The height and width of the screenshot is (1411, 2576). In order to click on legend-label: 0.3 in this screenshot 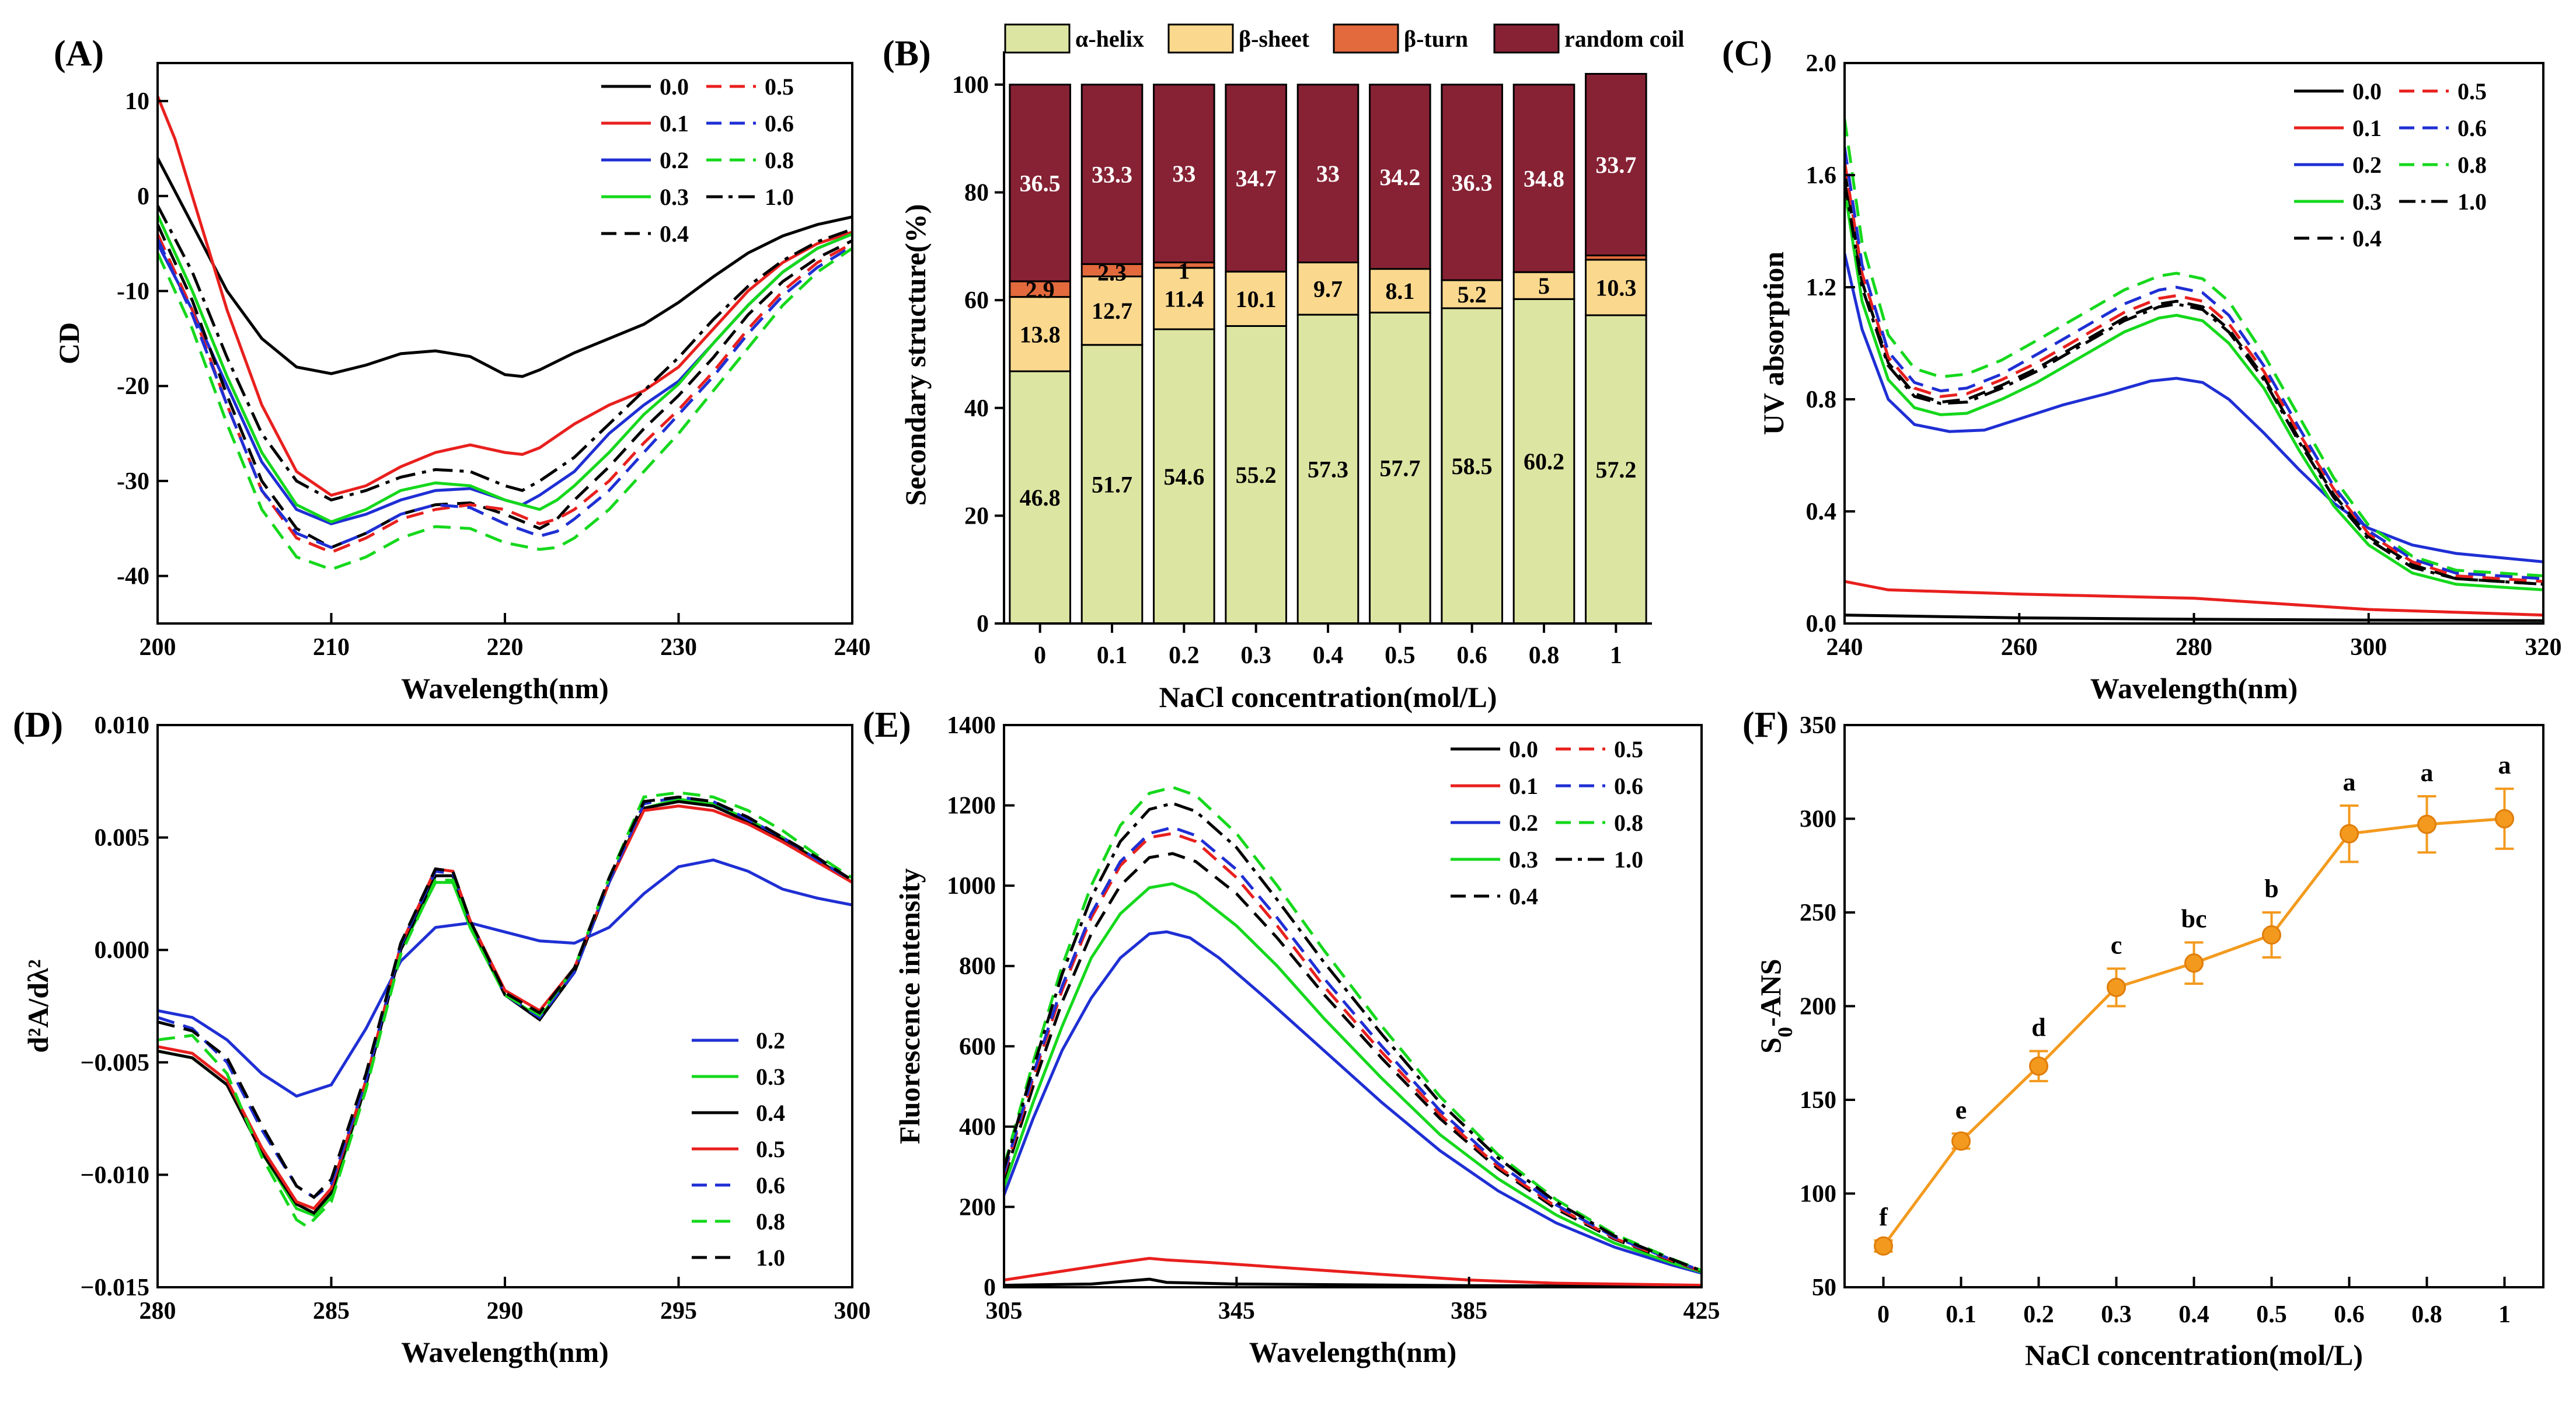, I will do `click(771, 1077)`.